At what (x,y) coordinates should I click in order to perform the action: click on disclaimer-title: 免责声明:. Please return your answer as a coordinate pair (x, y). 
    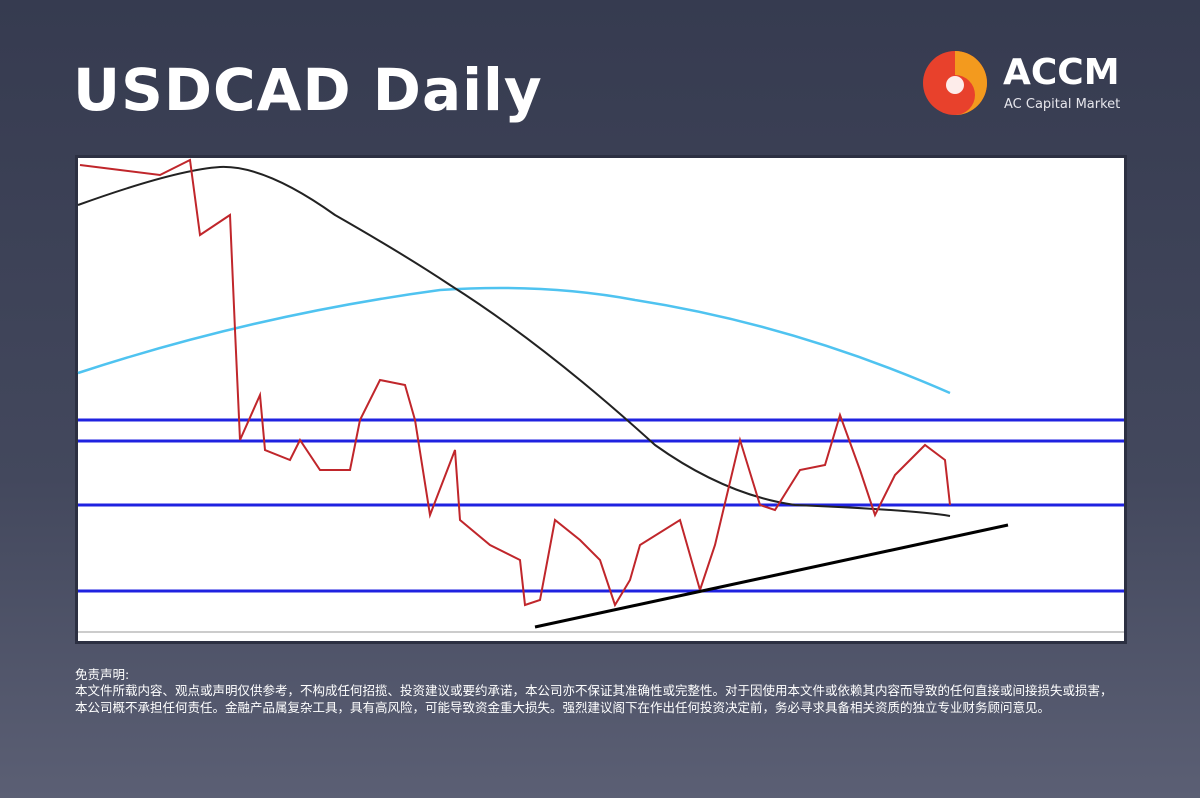
    Looking at the image, I should click on (102, 674).